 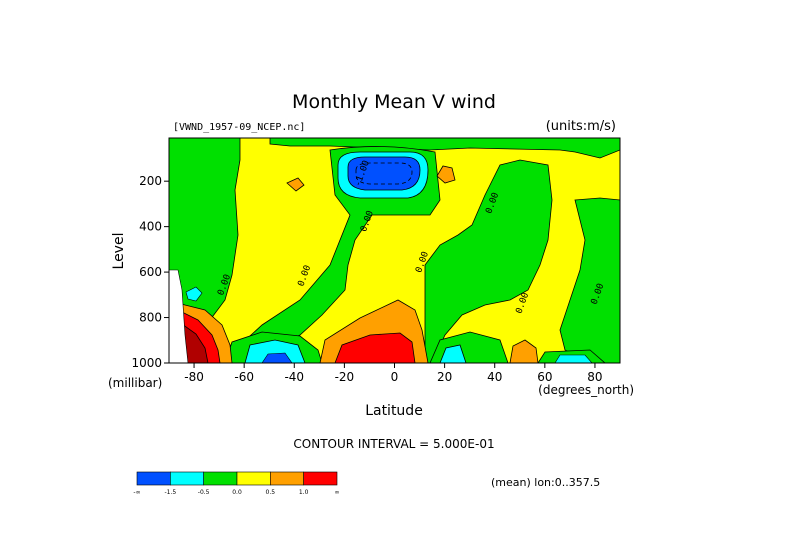 What do you see at coordinates (573, 358) in the screenshot?
I see `region-cyan-far-nh` at bounding box center [573, 358].